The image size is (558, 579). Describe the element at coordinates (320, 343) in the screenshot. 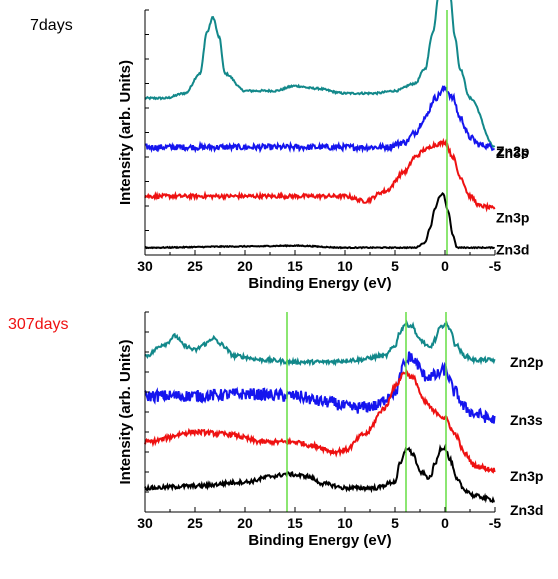

I see `series-line-zn2p` at that location.